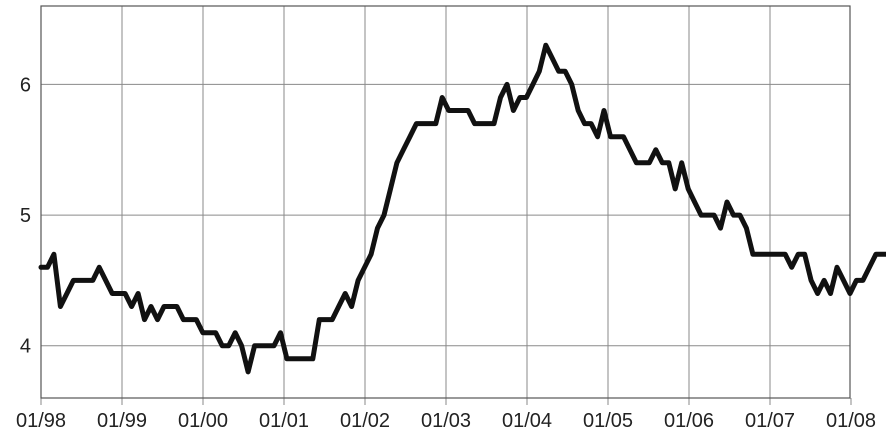 This screenshot has height=436, width=886. Describe the element at coordinates (284, 421) in the screenshot. I see `x-tick-label: 01/01` at that location.